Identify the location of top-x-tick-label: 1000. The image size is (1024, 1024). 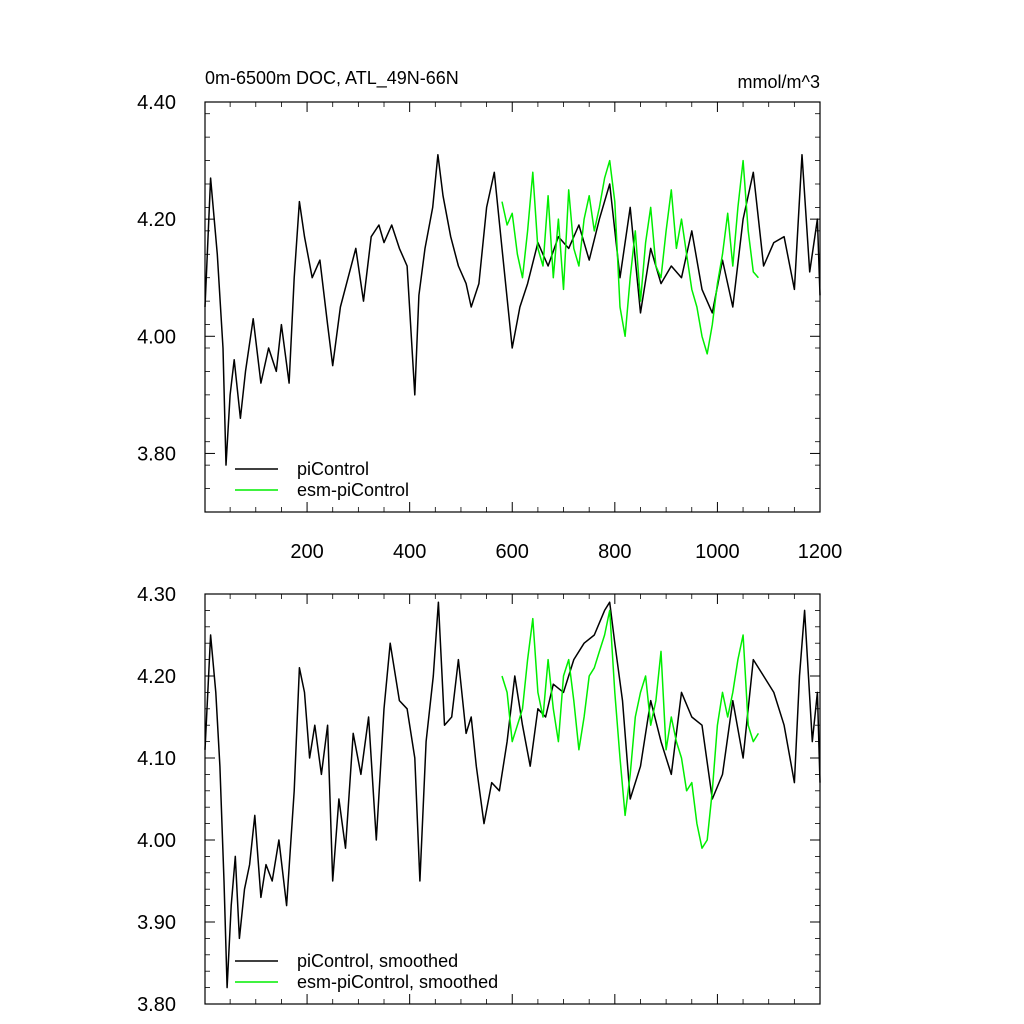
(717, 552).